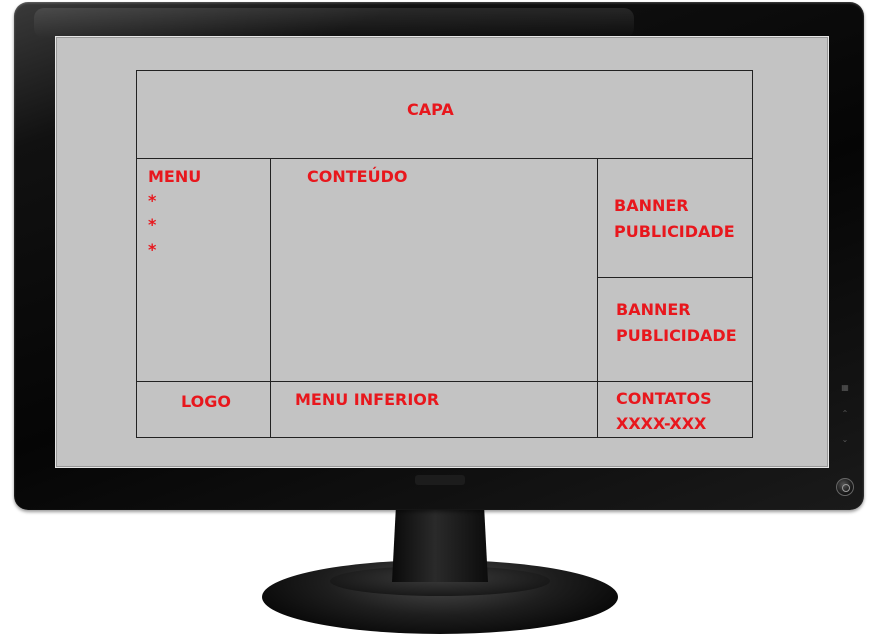 The width and height of the screenshot is (880, 640). Describe the element at coordinates (203, 270) in the screenshot. I see `menu-region: MENU * * *` at that location.